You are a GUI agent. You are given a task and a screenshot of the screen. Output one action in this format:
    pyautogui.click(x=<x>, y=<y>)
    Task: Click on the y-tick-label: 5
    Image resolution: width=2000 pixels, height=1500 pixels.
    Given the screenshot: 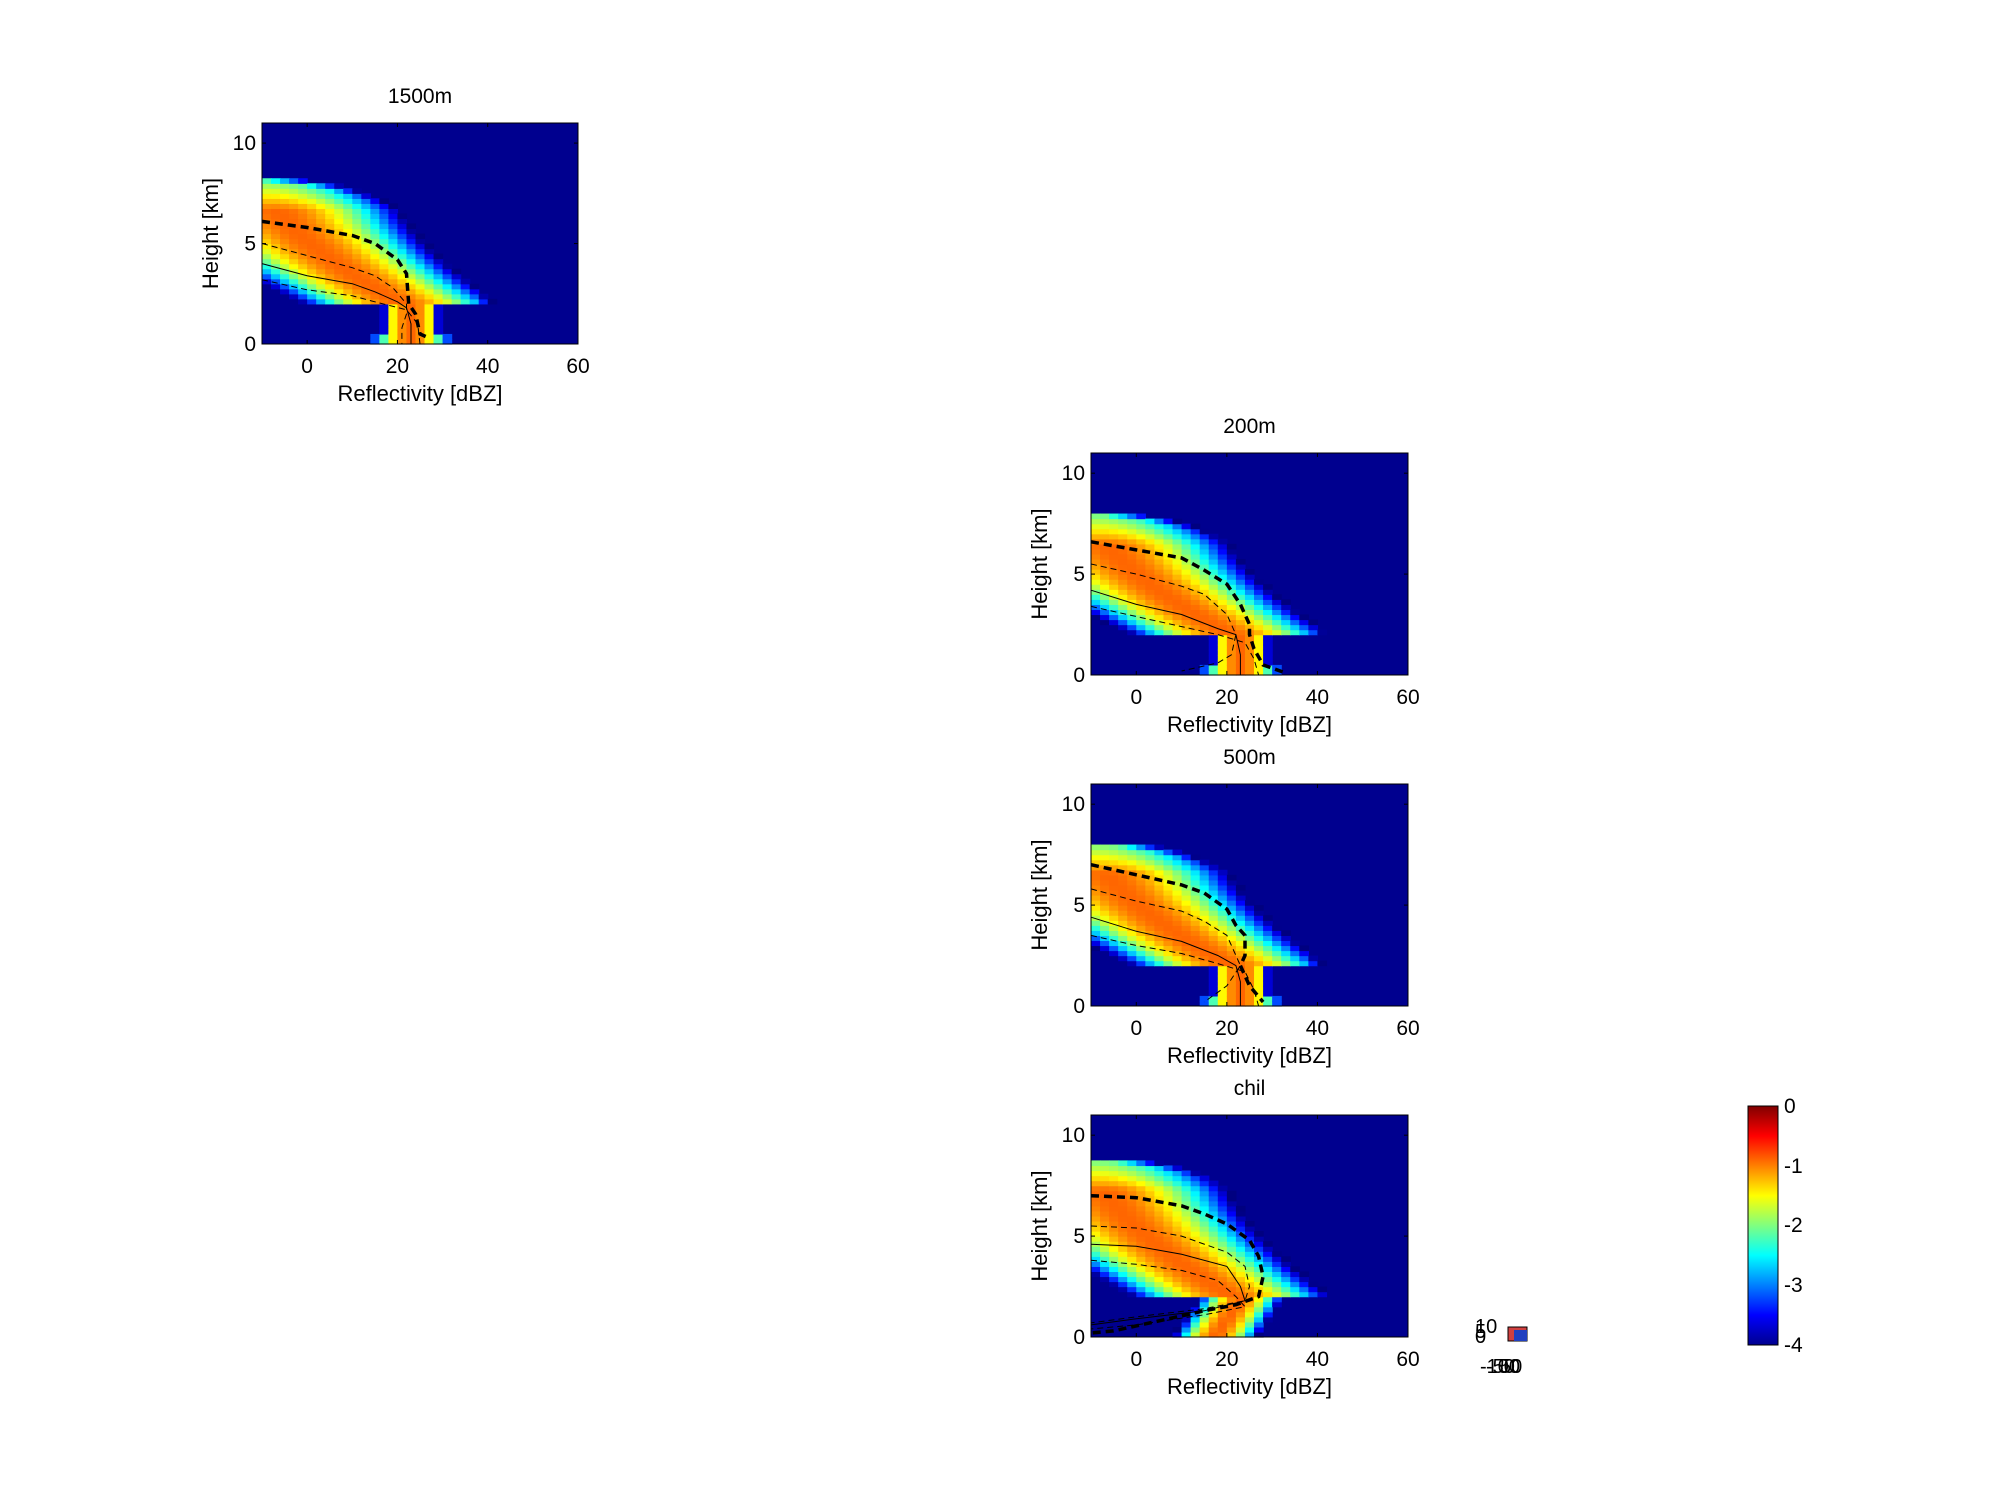 What is the action you would take?
    pyautogui.click(x=250, y=244)
    